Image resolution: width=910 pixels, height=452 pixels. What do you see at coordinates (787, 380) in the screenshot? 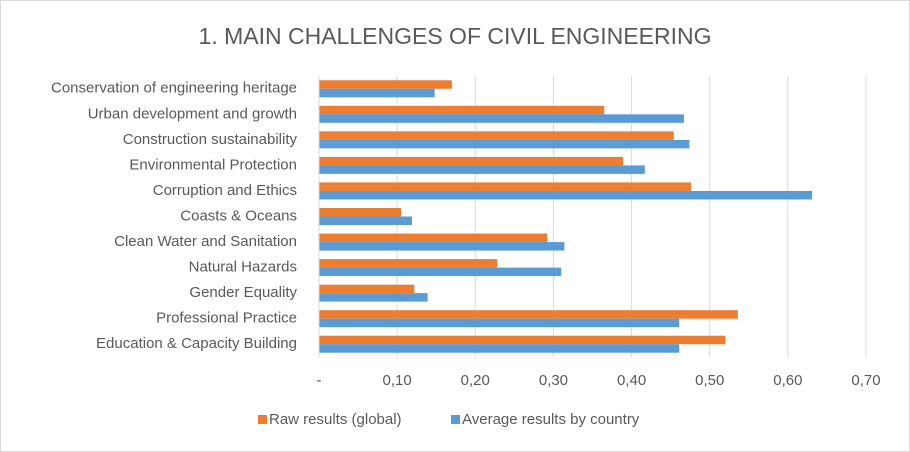
I see `x-tick-label: 0,60` at bounding box center [787, 380].